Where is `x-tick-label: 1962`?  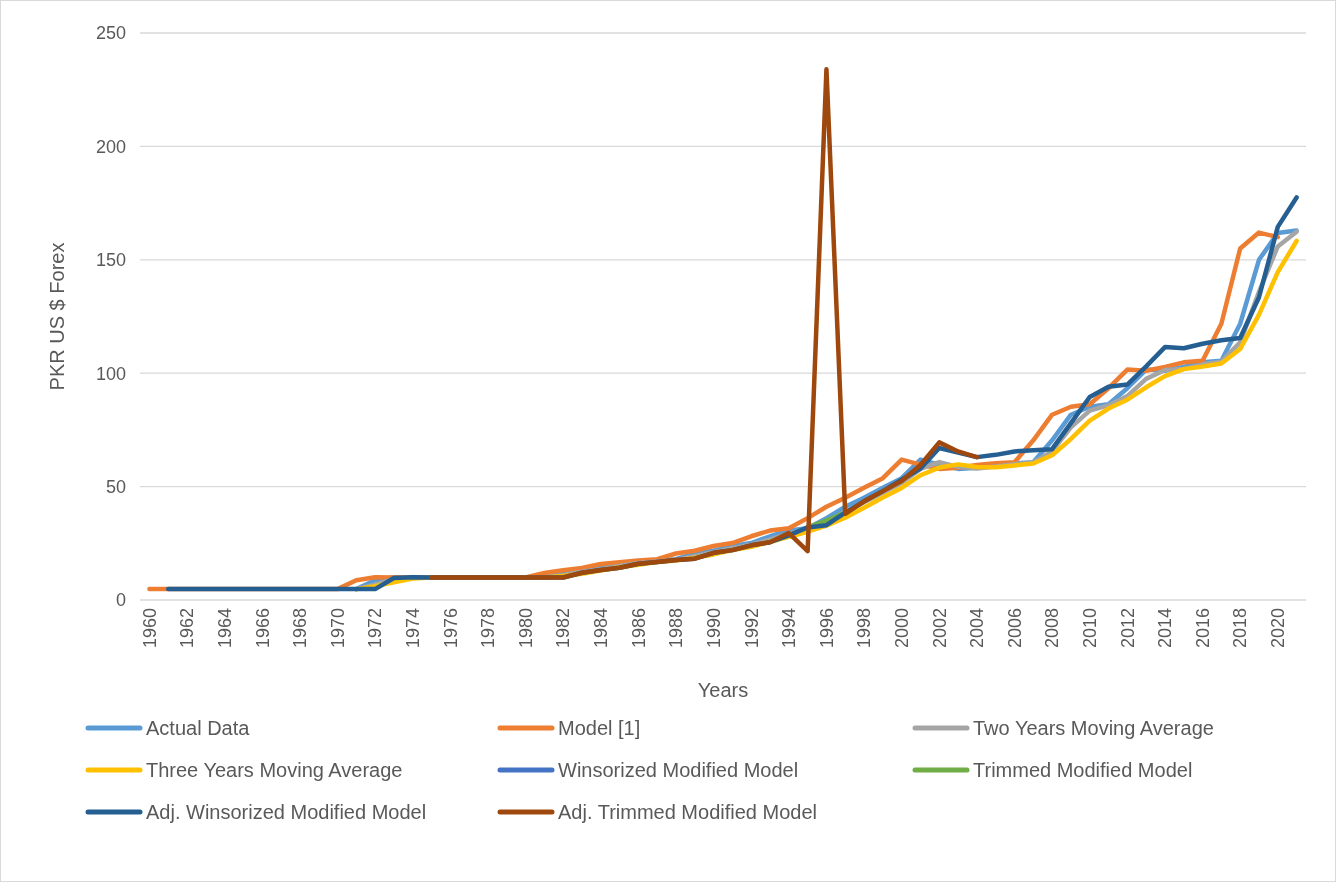
x-tick-label: 1962 is located at coordinates (187, 628).